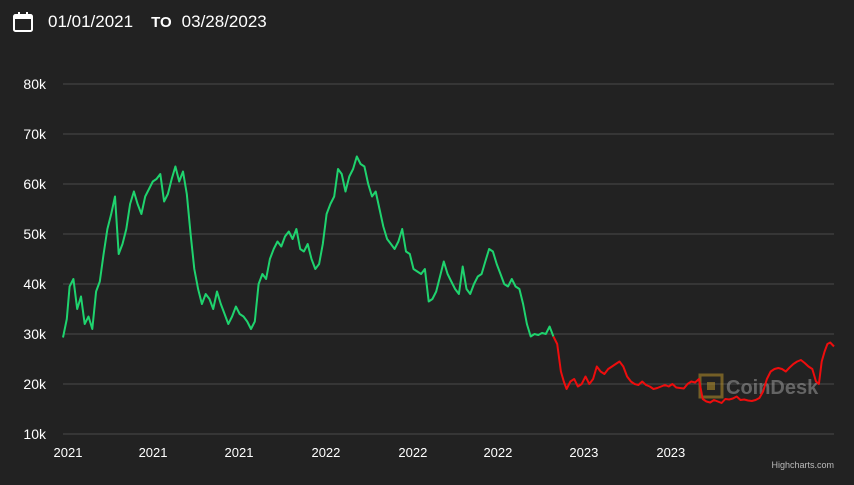 The height and width of the screenshot is (485, 854). Describe the element at coordinates (35, 284) in the screenshot. I see `y-tick-label: 40k` at that location.